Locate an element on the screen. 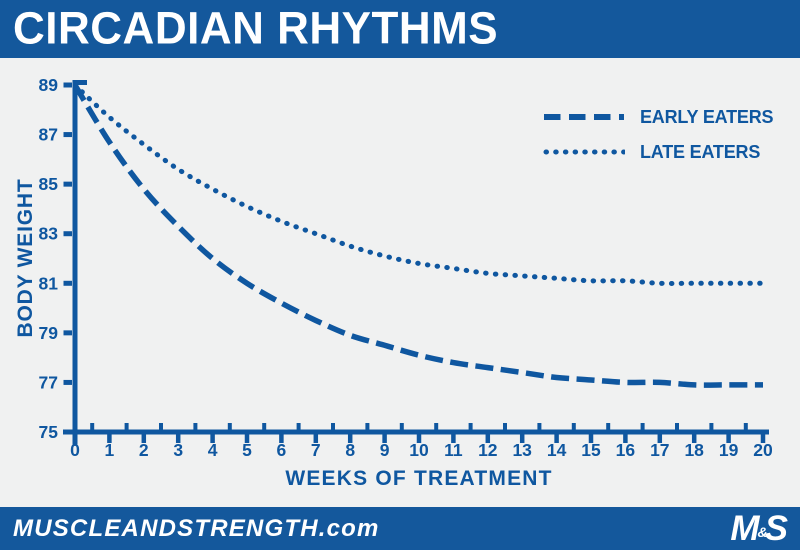 This screenshot has height=550, width=800. svg-text: 0 is located at coordinates (75, 450).